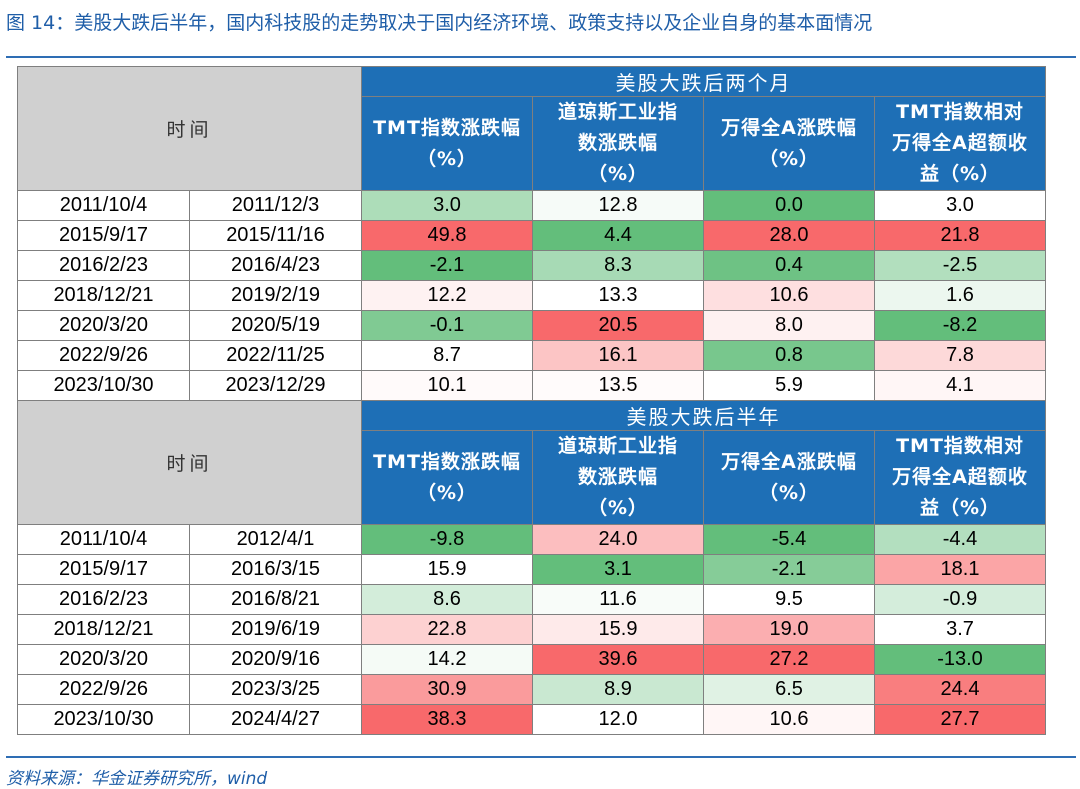  What do you see at coordinates (618, 689) in the screenshot?
I see `value-cell: 8.9` at bounding box center [618, 689].